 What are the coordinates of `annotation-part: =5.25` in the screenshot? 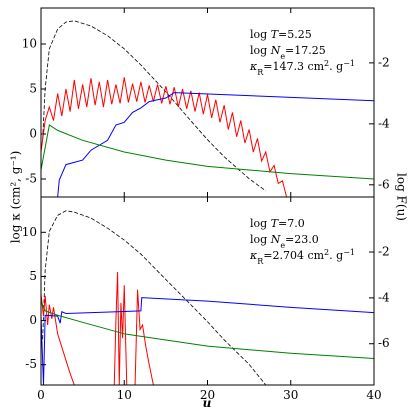 It's located at (295, 34).